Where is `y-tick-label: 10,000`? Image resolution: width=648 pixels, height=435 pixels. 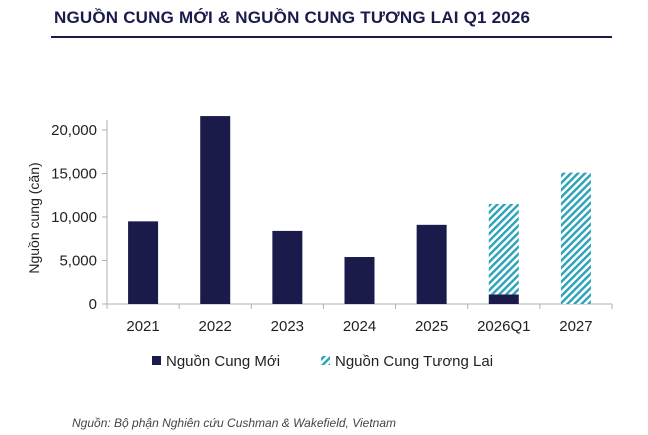
y-tick-label: 10,000 is located at coordinates (74, 217).